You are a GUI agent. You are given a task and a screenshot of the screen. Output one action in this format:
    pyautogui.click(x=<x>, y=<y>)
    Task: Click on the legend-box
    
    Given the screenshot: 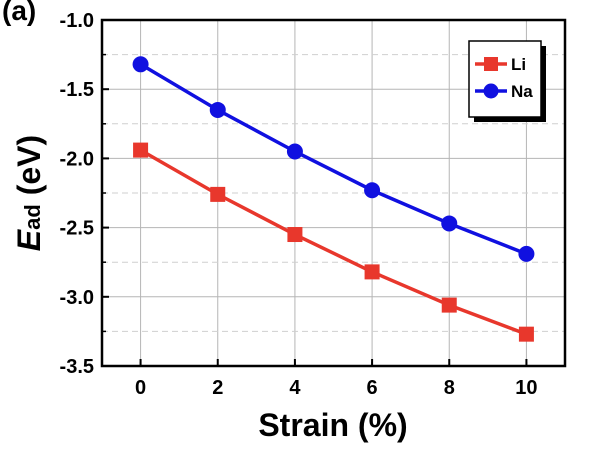 What is the action you would take?
    pyautogui.click(x=505, y=79)
    